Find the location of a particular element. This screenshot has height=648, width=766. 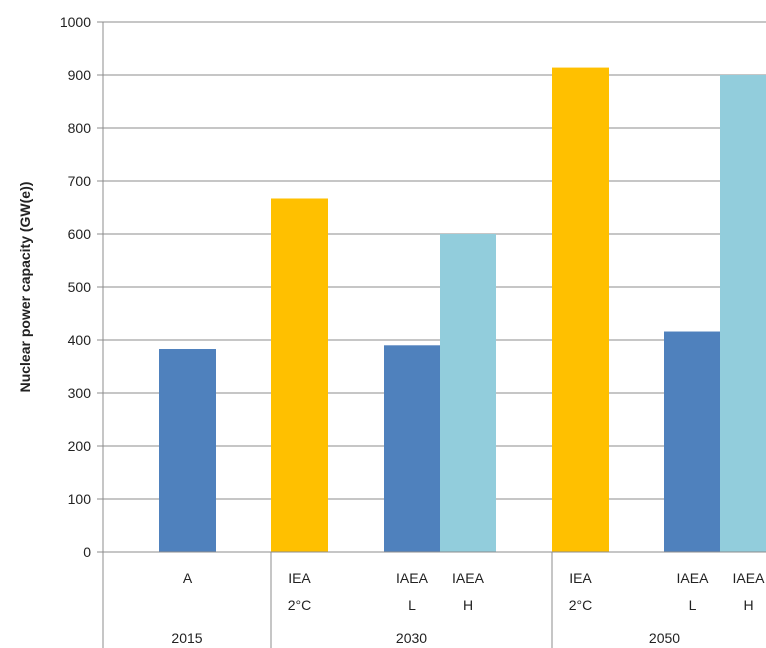

y-tick-label: 700 is located at coordinates (80, 181).